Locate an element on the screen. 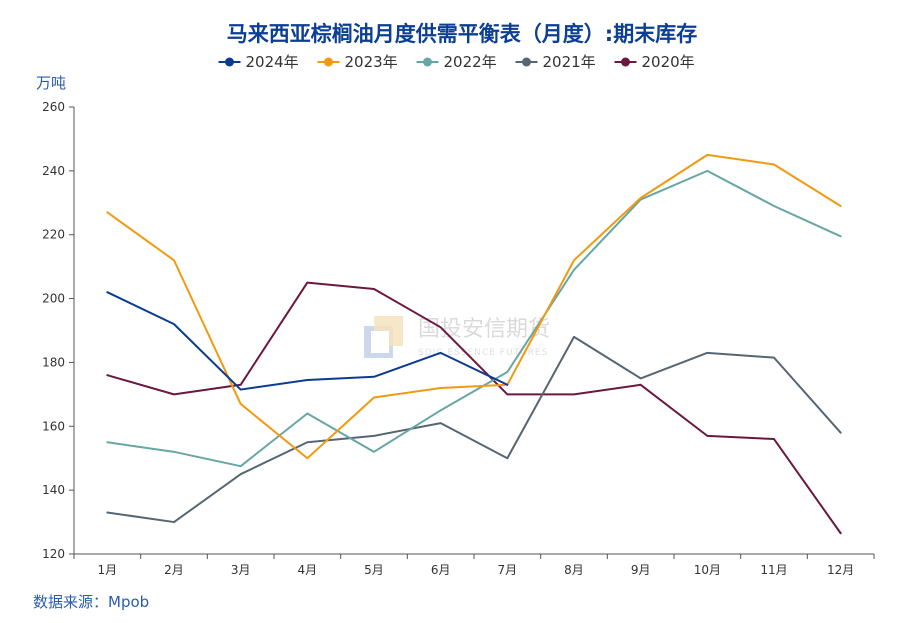  legend-item: 2023年 is located at coordinates (357, 62).